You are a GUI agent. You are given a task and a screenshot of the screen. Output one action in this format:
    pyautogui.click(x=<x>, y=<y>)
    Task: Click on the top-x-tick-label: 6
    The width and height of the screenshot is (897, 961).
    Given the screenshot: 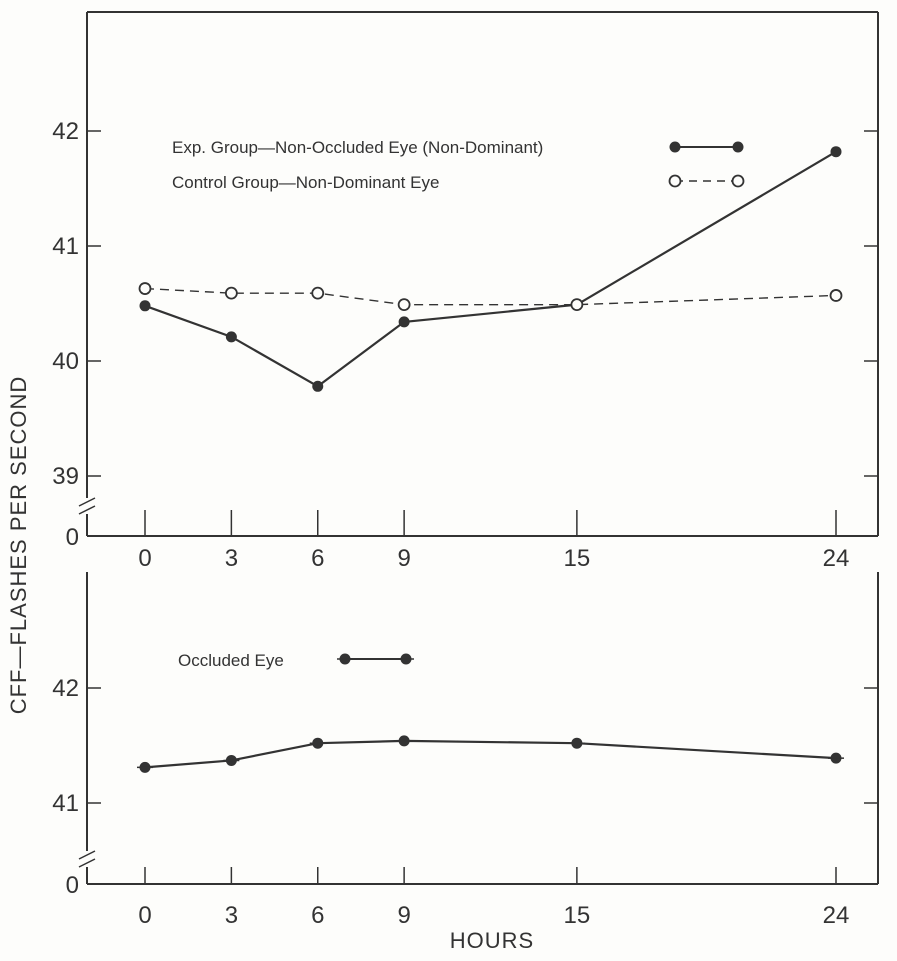 What is the action you would take?
    pyautogui.click(x=317, y=558)
    